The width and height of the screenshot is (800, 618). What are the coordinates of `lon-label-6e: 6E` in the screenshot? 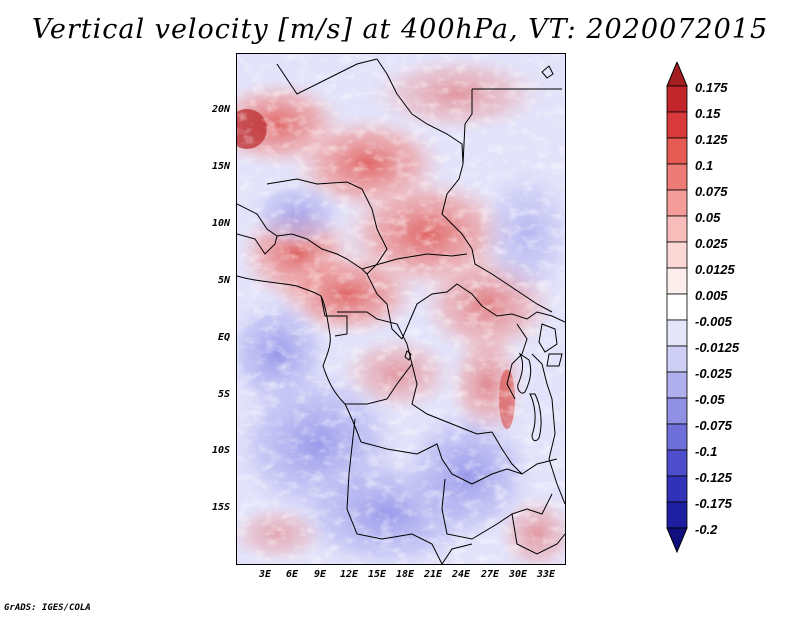 It's located at (292, 574).